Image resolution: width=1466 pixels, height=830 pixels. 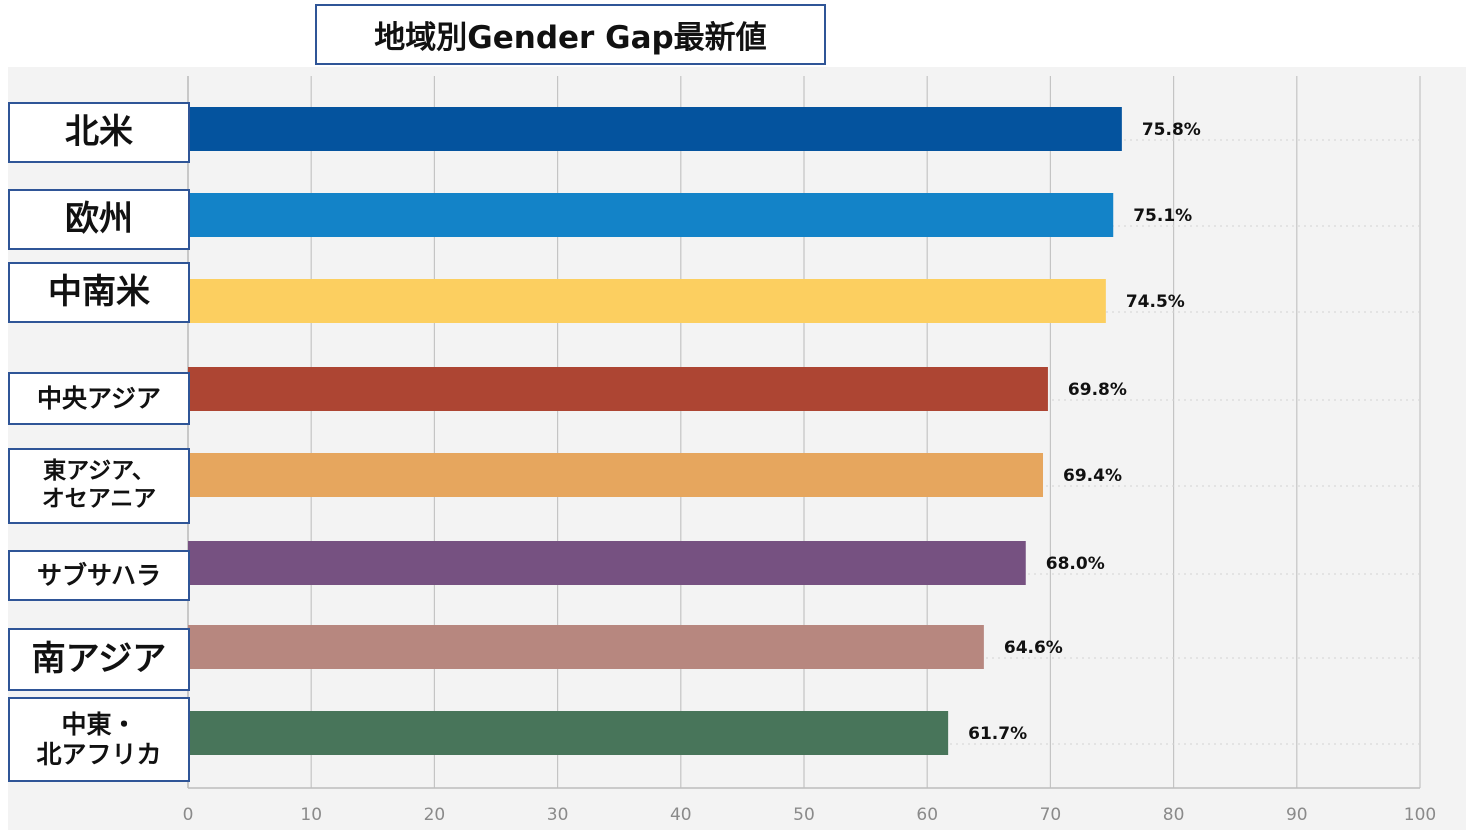 I want to click on category-label: 中央アジア, so click(x=99, y=398).